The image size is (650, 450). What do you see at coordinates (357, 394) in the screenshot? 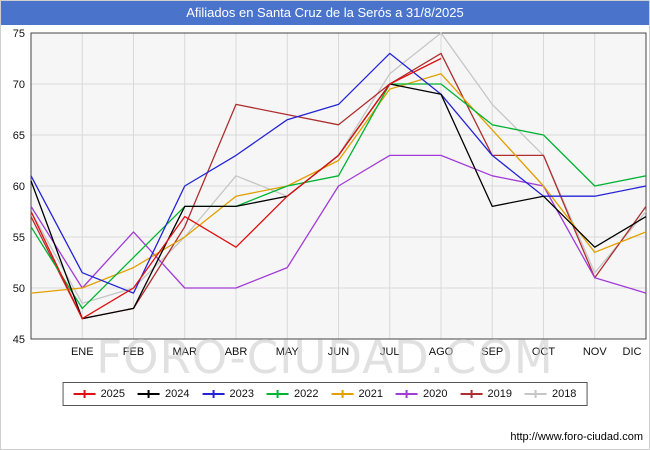
I see `legend-item-2021: 2021` at bounding box center [357, 394].